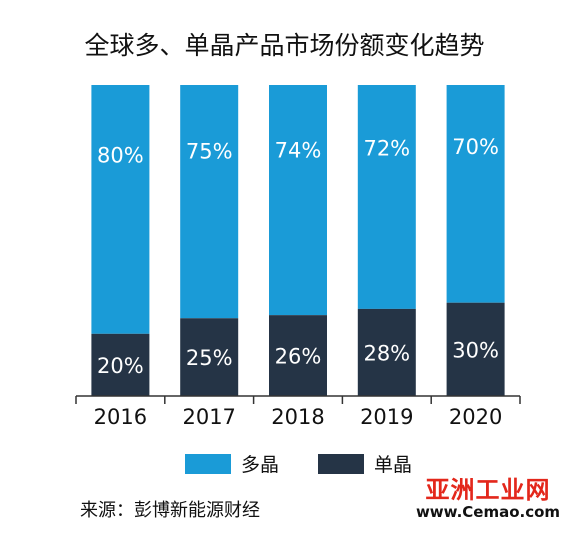 The image size is (569, 543). What do you see at coordinates (170, 510) in the screenshot?
I see `source-note: 来源：彭博新能源财经` at bounding box center [170, 510].